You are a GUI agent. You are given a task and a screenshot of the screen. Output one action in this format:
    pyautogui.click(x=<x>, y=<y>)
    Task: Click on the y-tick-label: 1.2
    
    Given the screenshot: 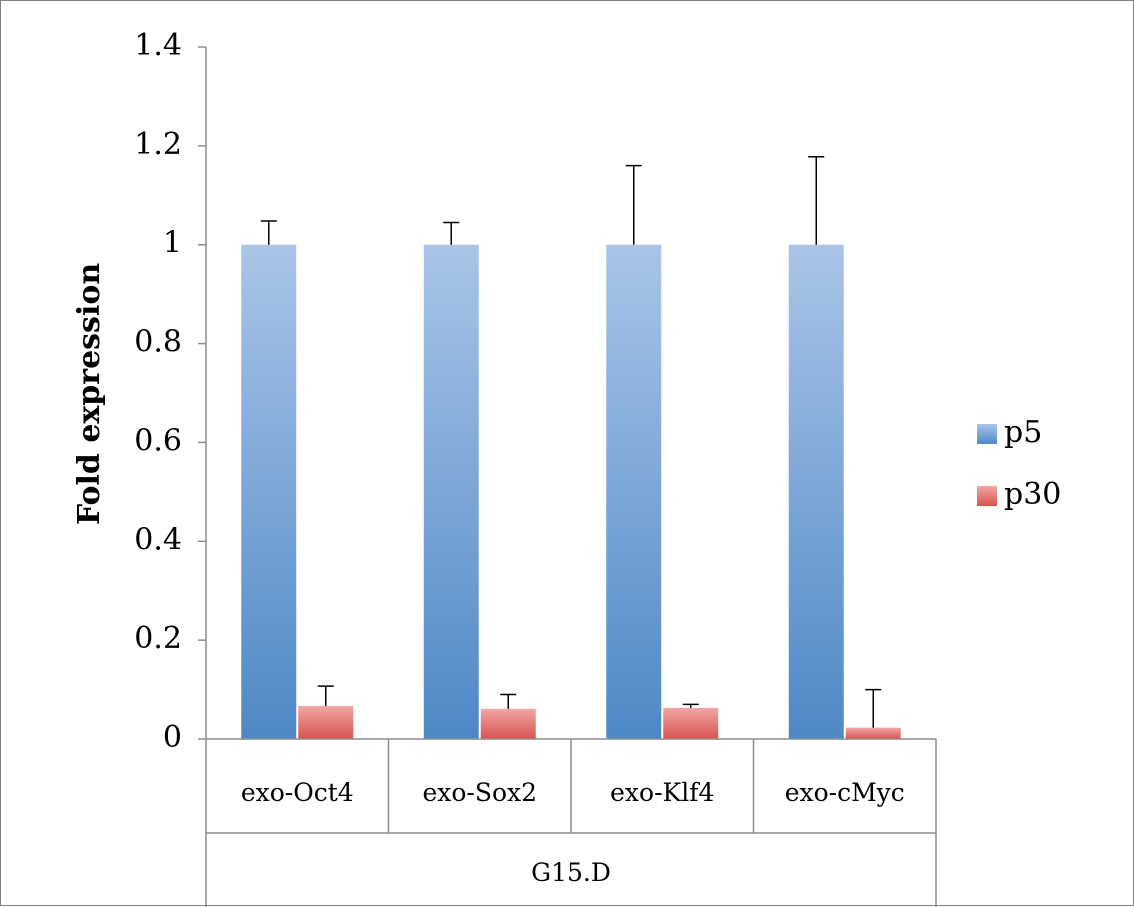 What is the action you would take?
    pyautogui.click(x=158, y=144)
    